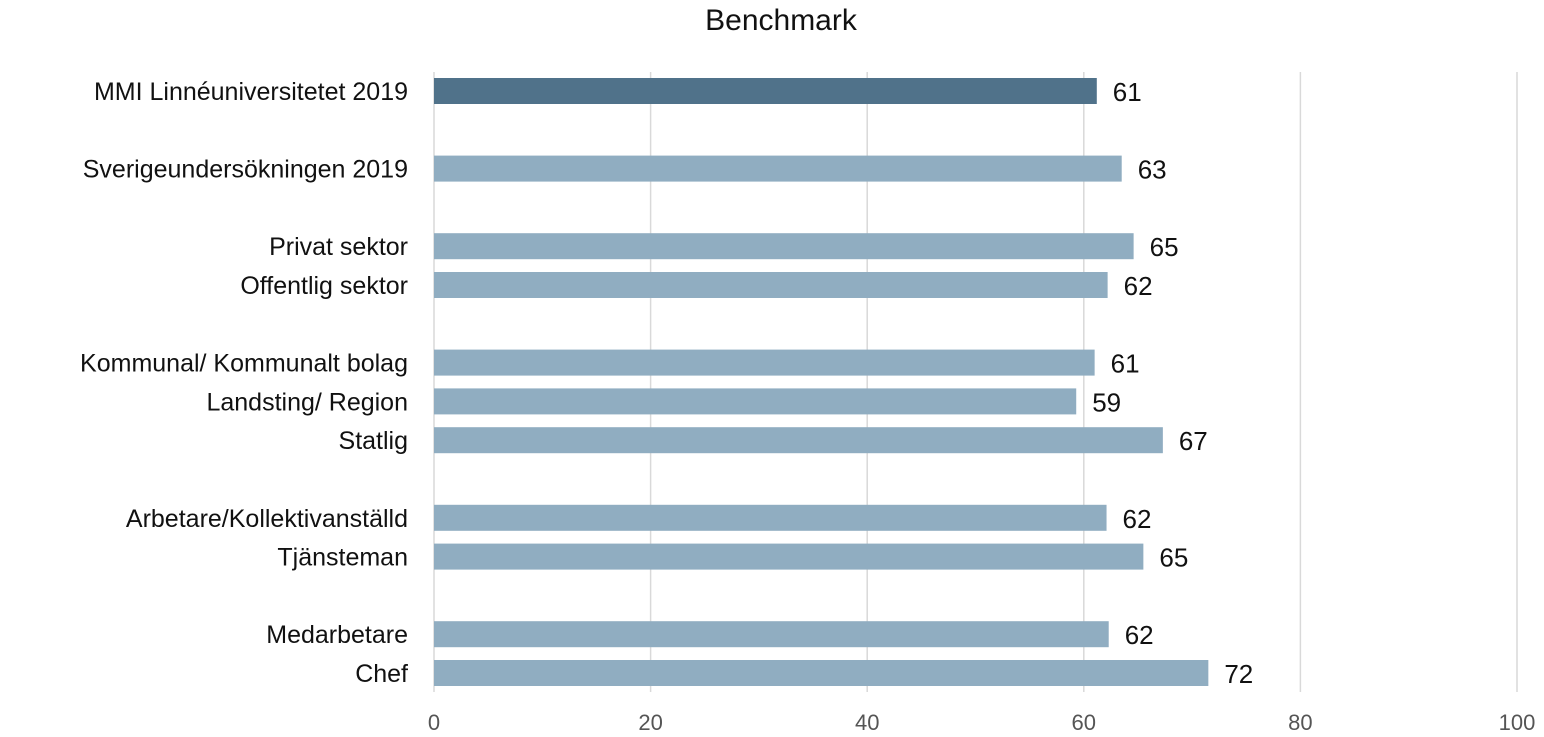 The width and height of the screenshot is (1544, 737). I want to click on category-label: Landsting/ Region, so click(307, 402).